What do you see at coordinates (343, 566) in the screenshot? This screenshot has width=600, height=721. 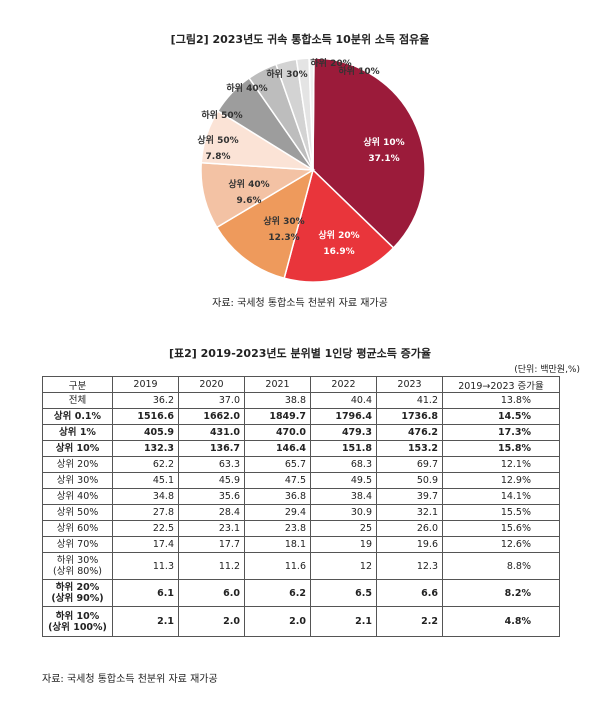 I see `value-cell: 12` at bounding box center [343, 566].